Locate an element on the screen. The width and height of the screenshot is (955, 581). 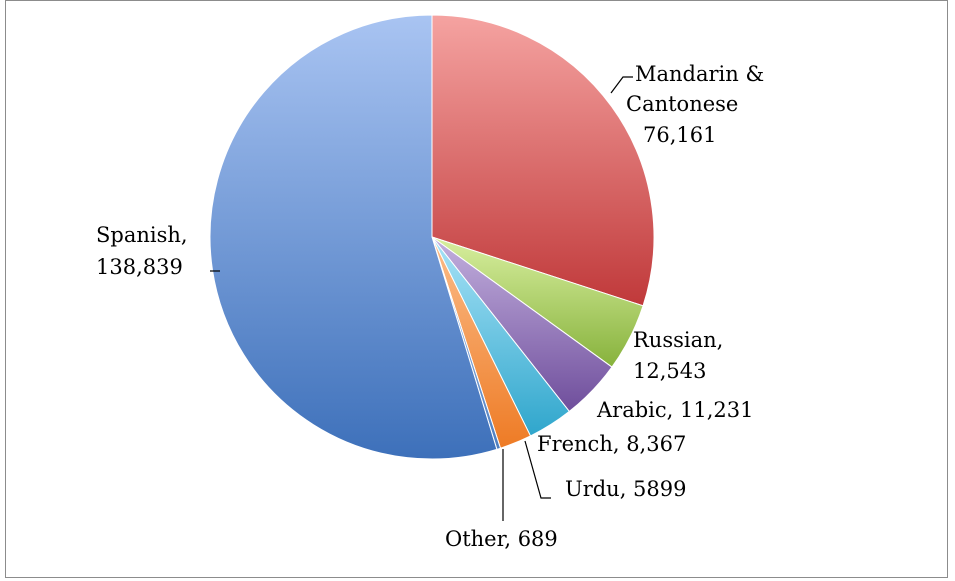
leader-line-mandarin-cantonese is located at coordinates (621, 85).